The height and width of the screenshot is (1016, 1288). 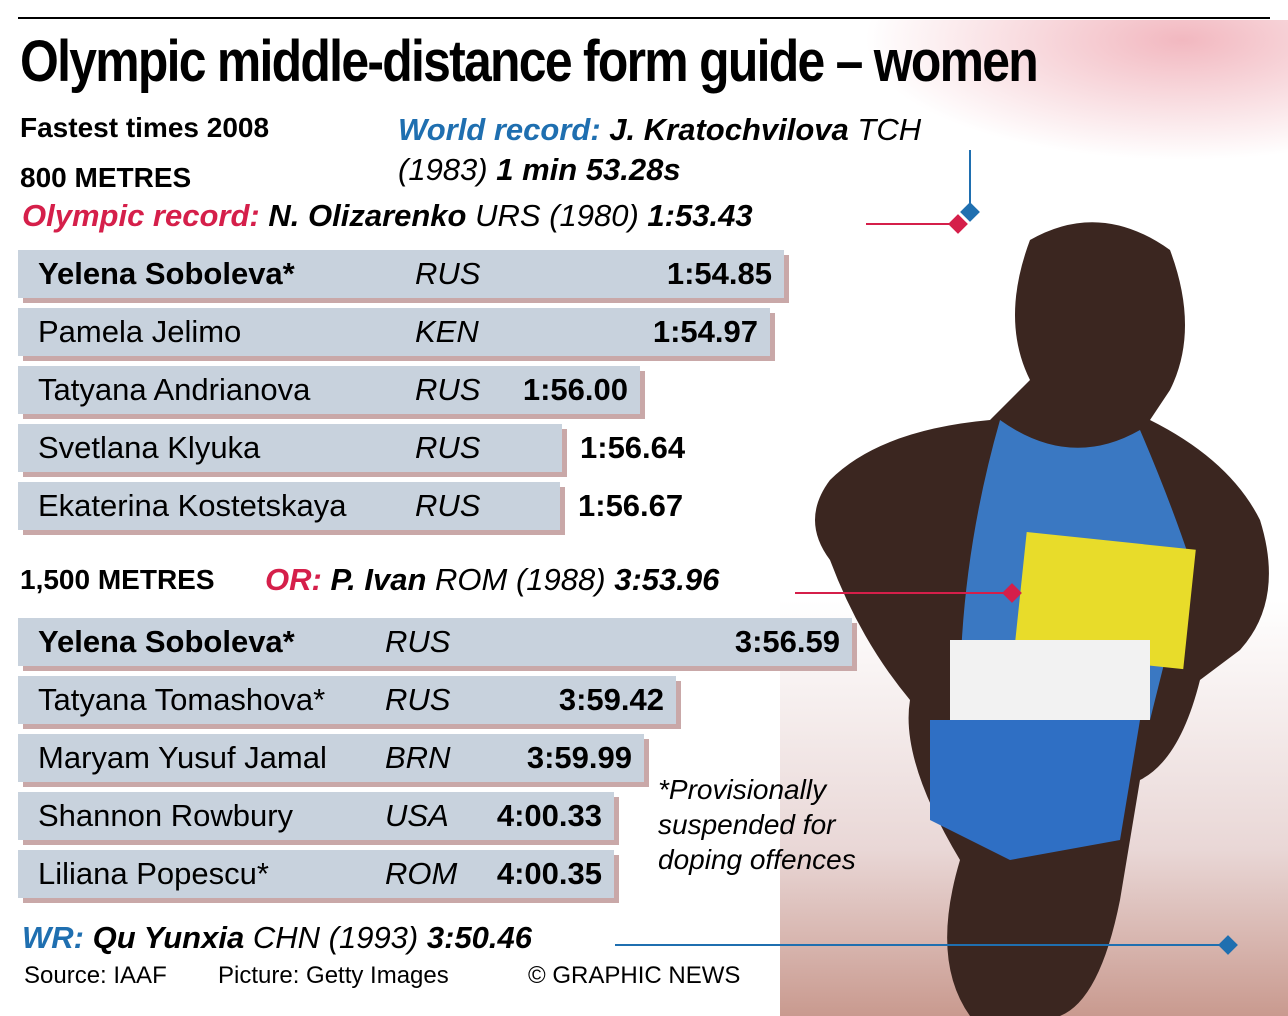 I want to click on footer-credit: © GRAPHIC NEWS, so click(x=634, y=975).